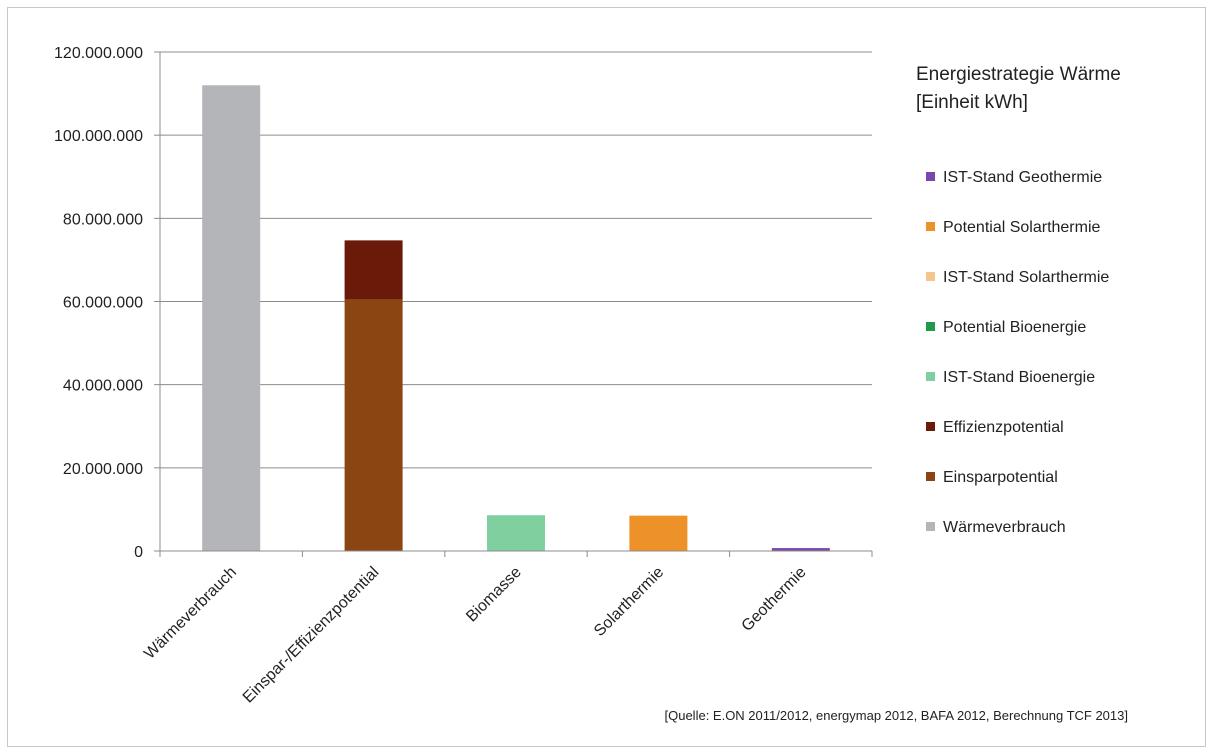 This screenshot has width=1214, height=755. What do you see at coordinates (1022, 177) in the screenshot?
I see `legend-label: IST-Stand Geothermie` at bounding box center [1022, 177].